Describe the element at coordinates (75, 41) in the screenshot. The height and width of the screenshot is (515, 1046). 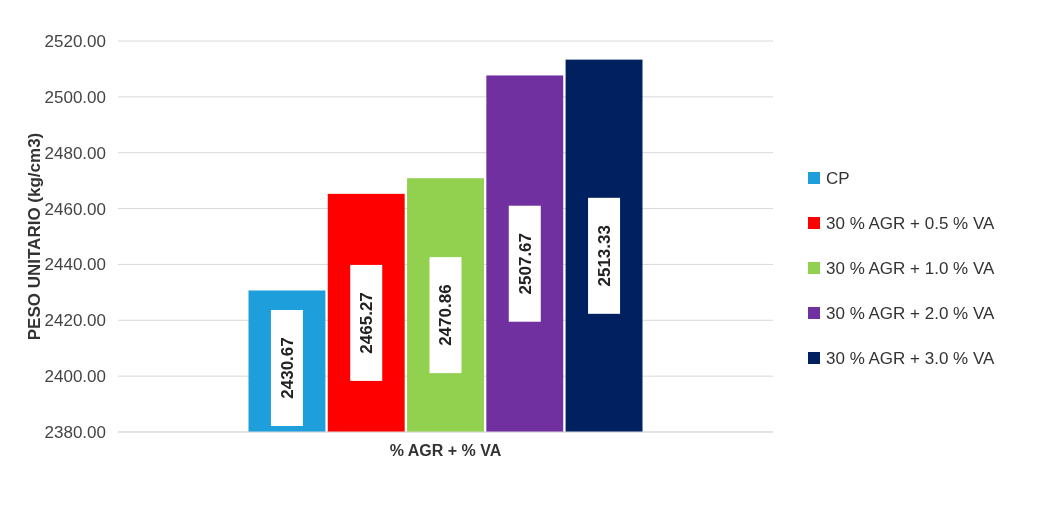
I see `y-tick-label: 2520.00` at that location.